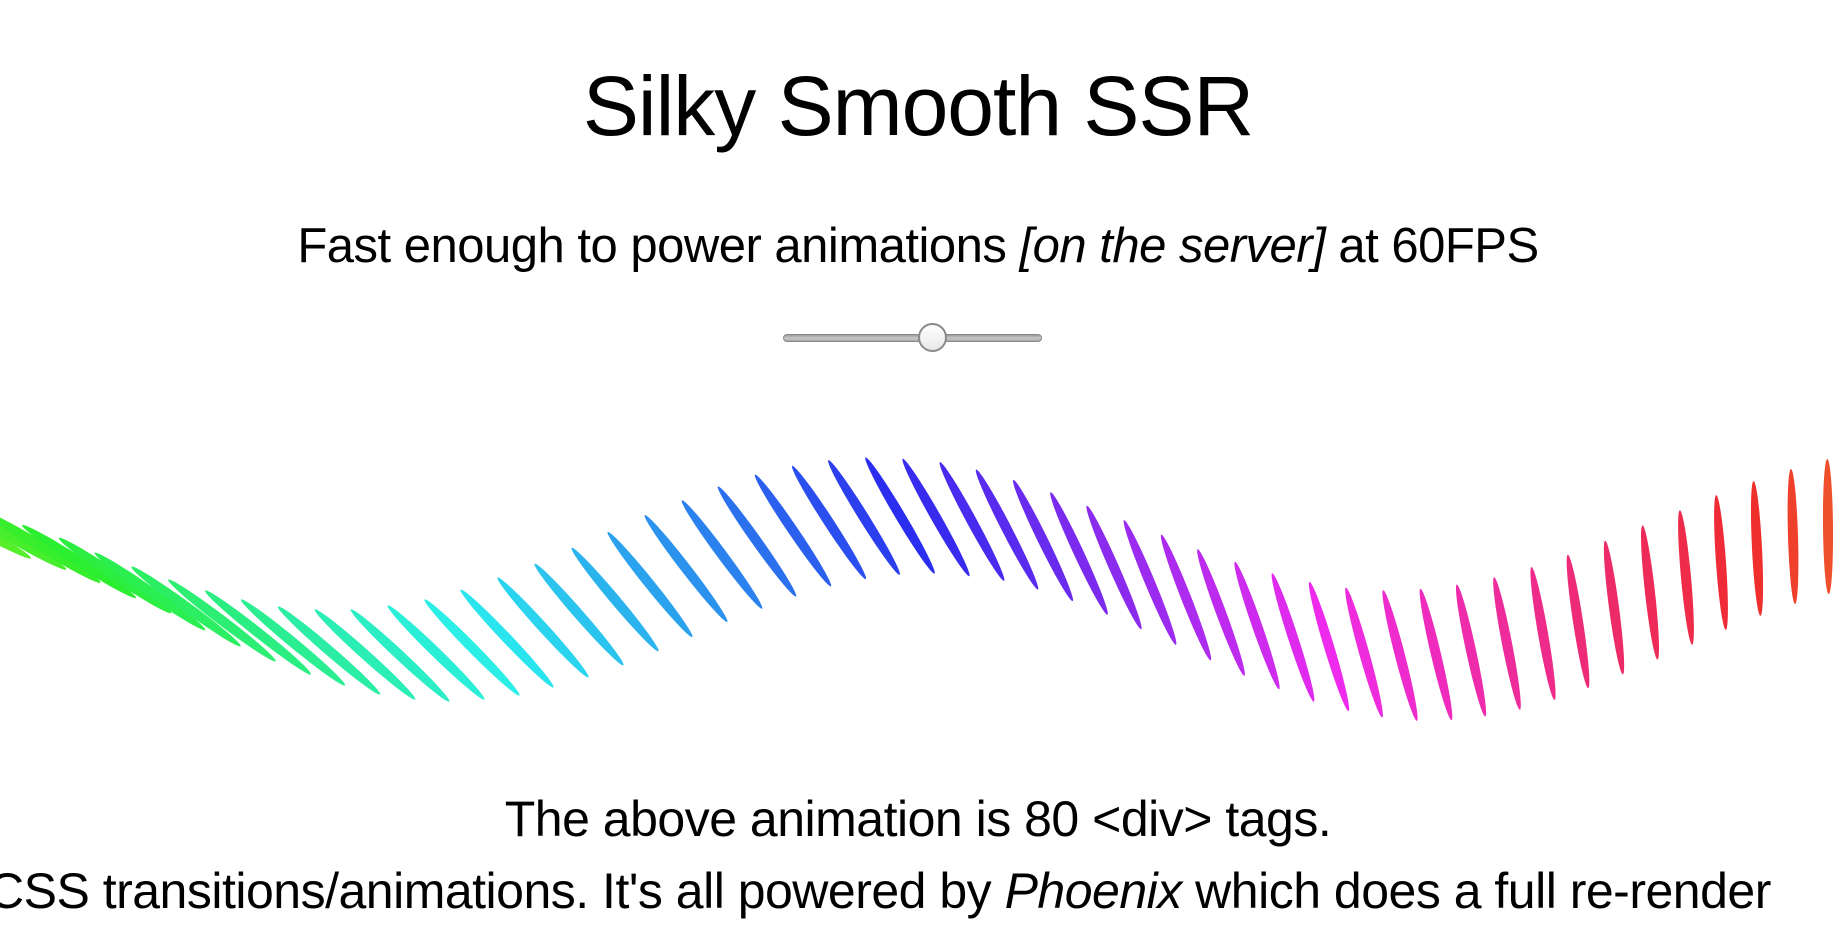 This screenshot has width=1836, height=944. What do you see at coordinates (918, 819) in the screenshot?
I see `description-line-1: The above animation is 80 <div> tags.` at bounding box center [918, 819].